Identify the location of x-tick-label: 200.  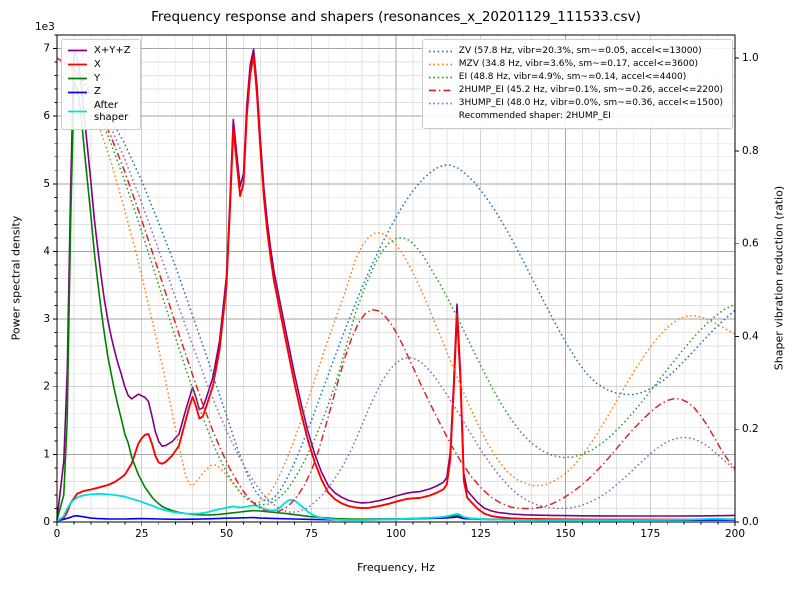
(735, 534).